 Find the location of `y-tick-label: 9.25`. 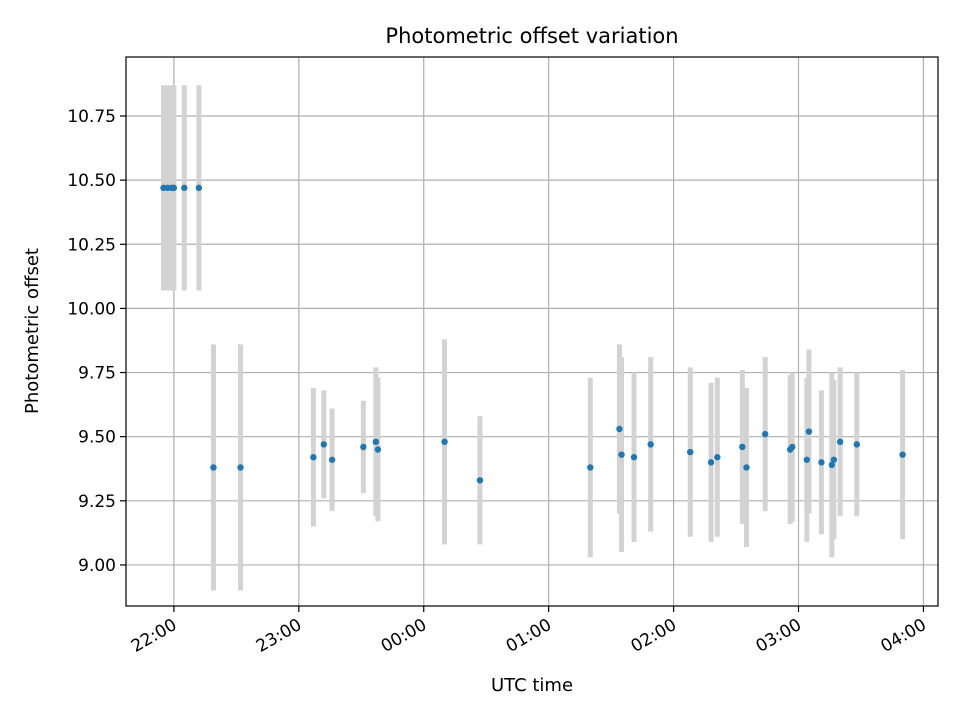

y-tick-label: 9.25 is located at coordinates (97, 502).